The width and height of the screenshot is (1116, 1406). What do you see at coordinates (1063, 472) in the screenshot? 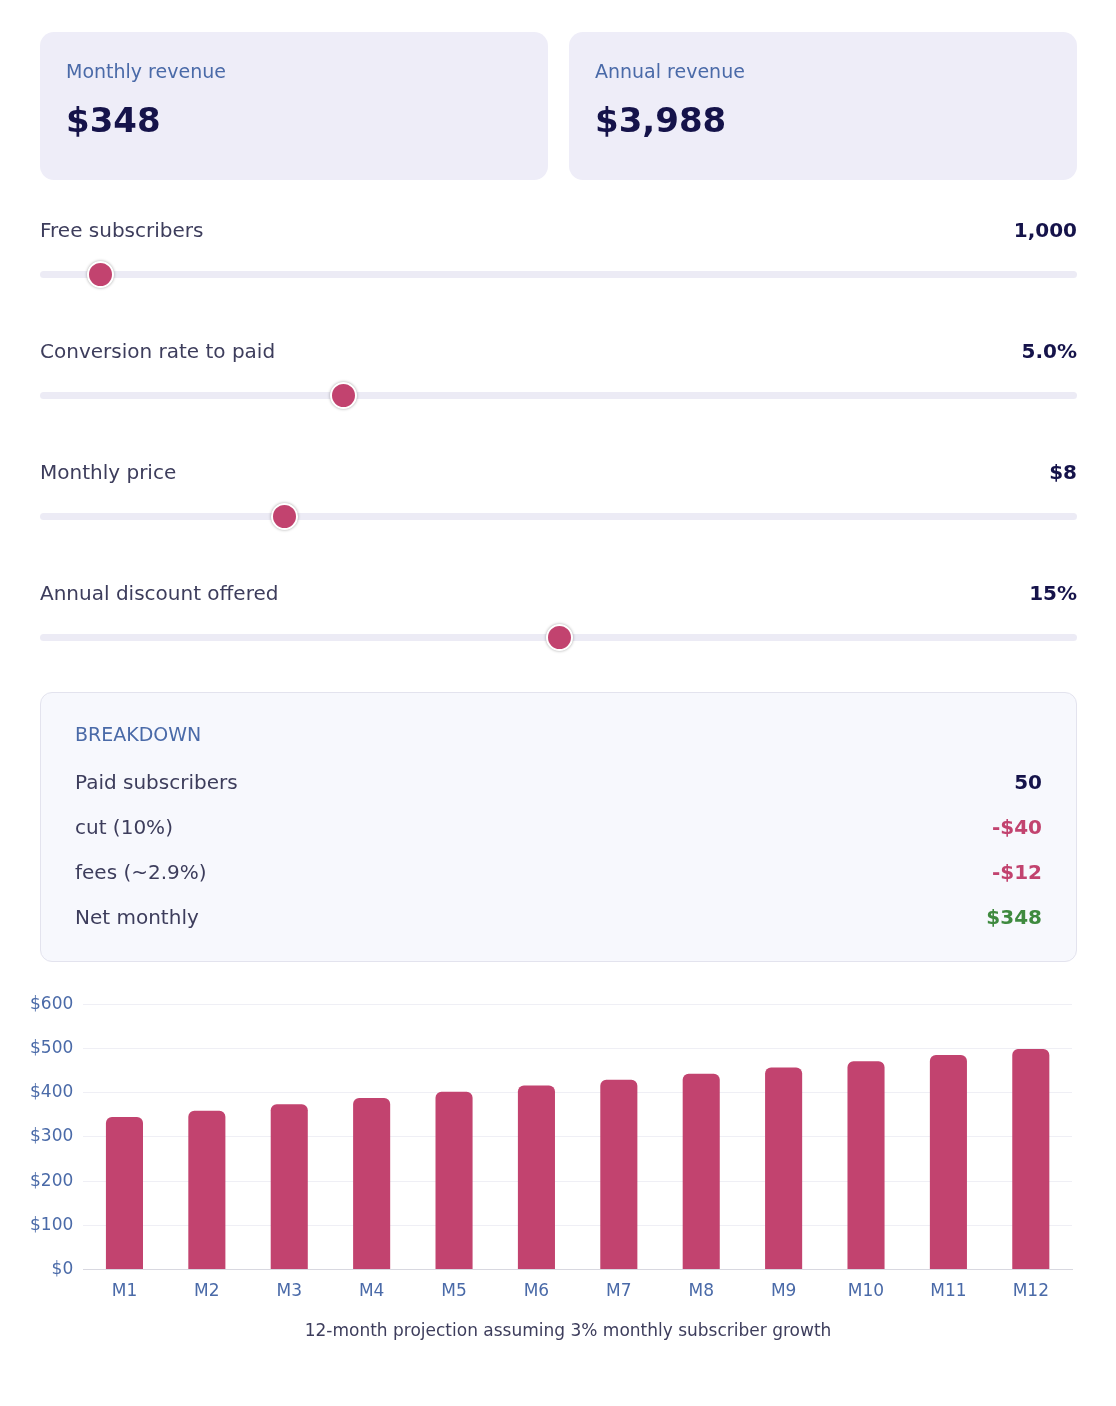
I see `text: $8` at bounding box center [1063, 472].